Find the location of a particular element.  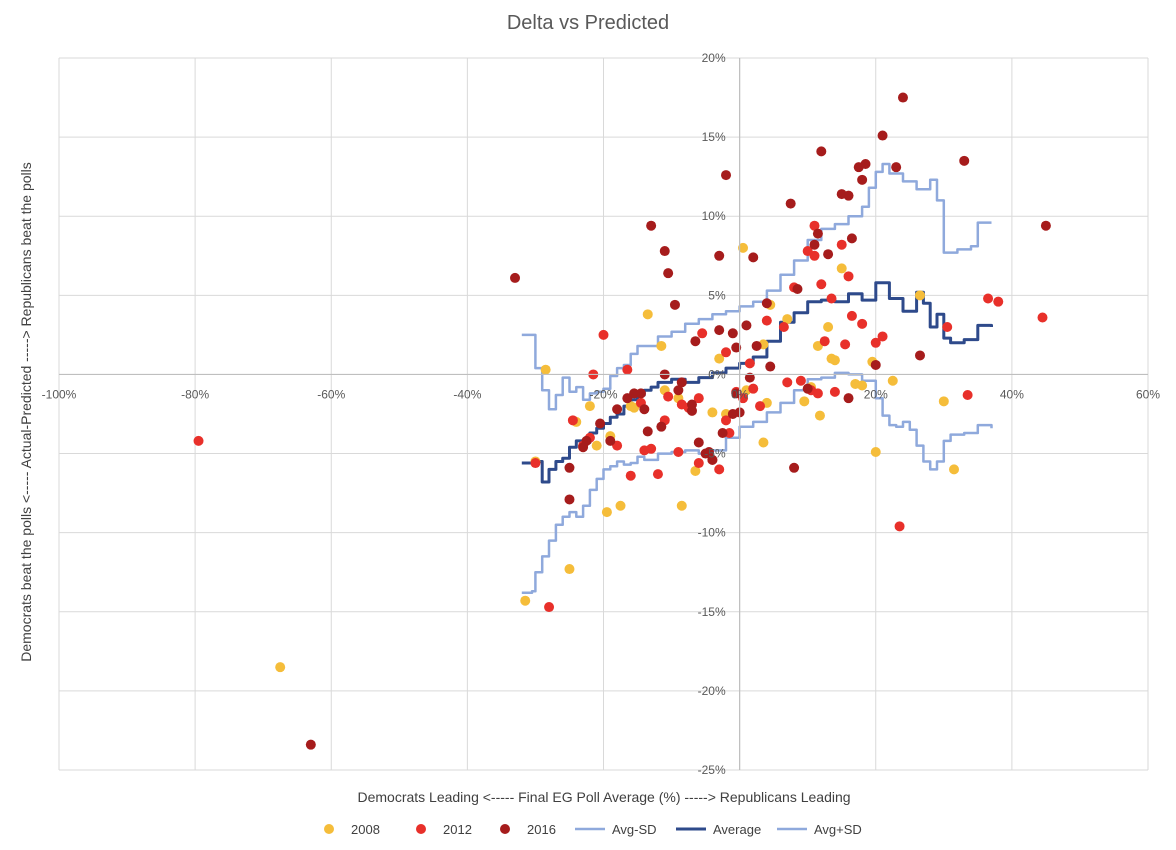

y-tick-label: 15% is located at coordinates (714, 137).